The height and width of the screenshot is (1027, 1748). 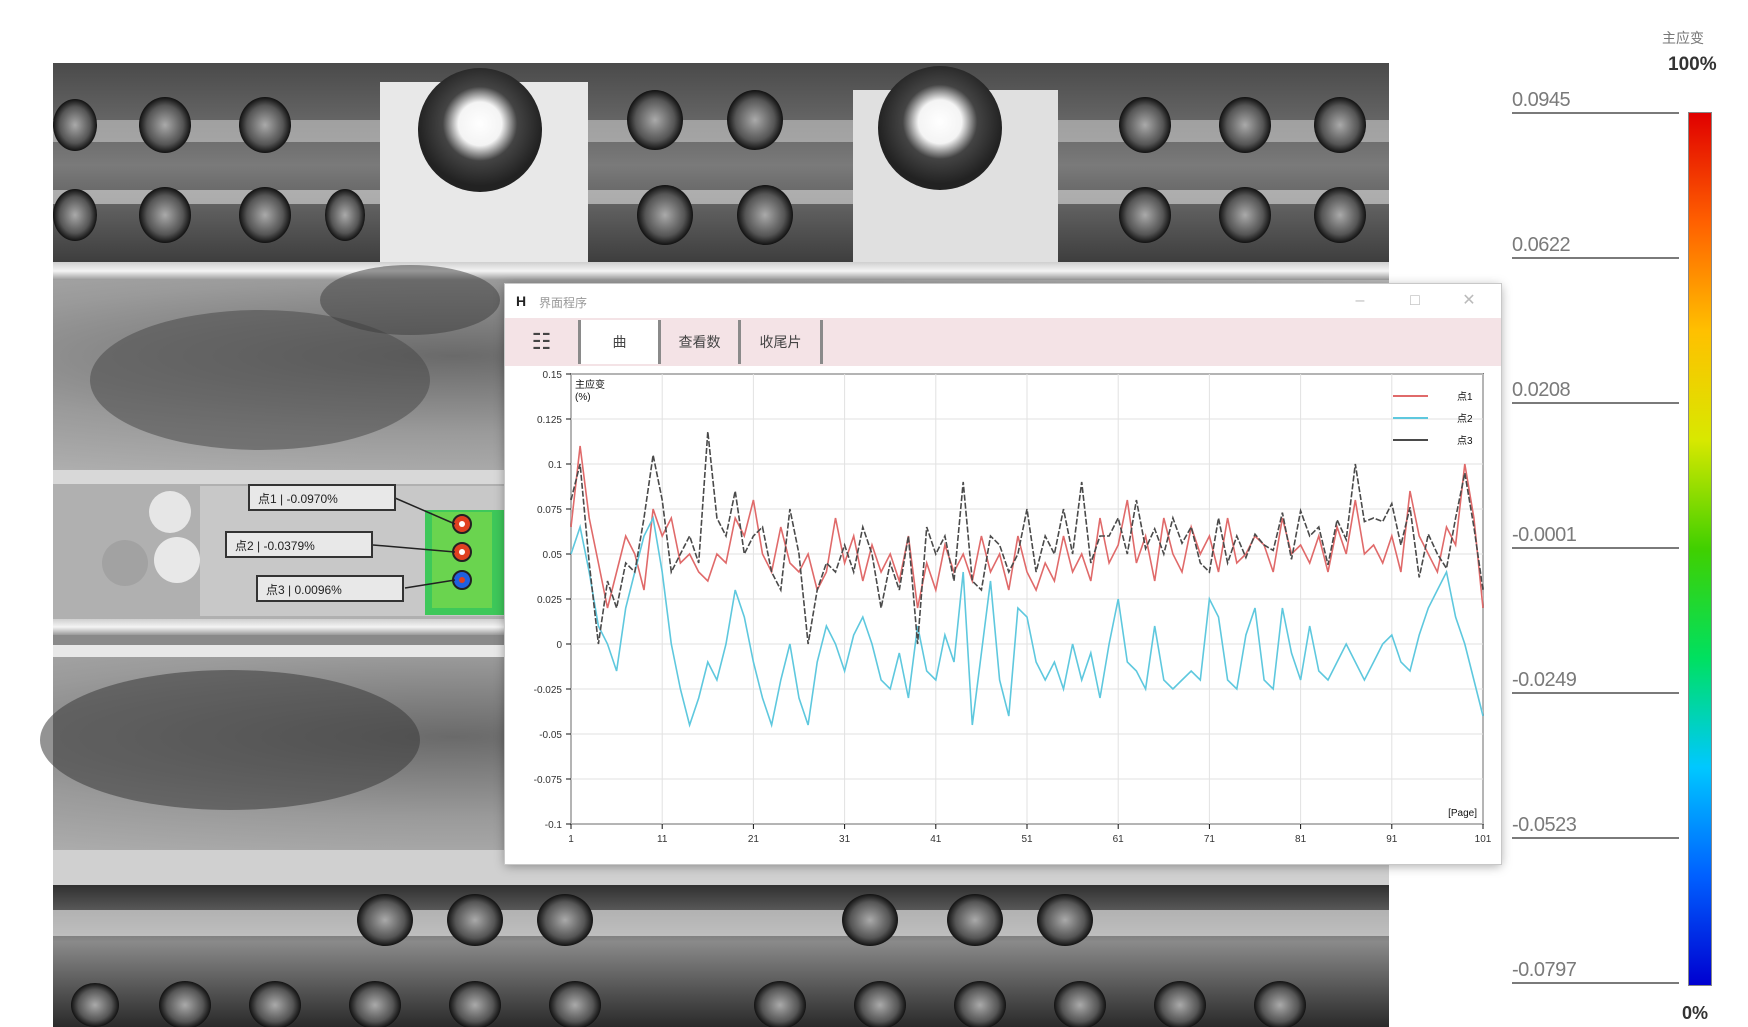 I want to click on bottom-holes, so click(x=688, y=960).